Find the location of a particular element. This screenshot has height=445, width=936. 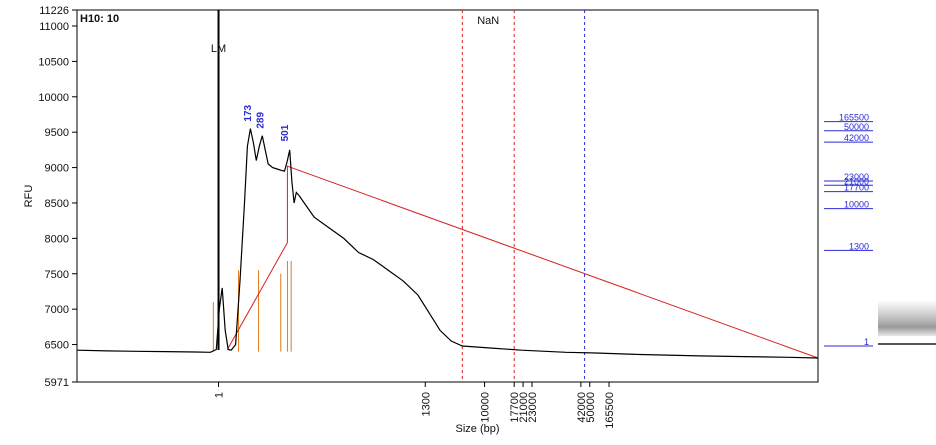

x-tick-label: 10000 is located at coordinates (486, 407).